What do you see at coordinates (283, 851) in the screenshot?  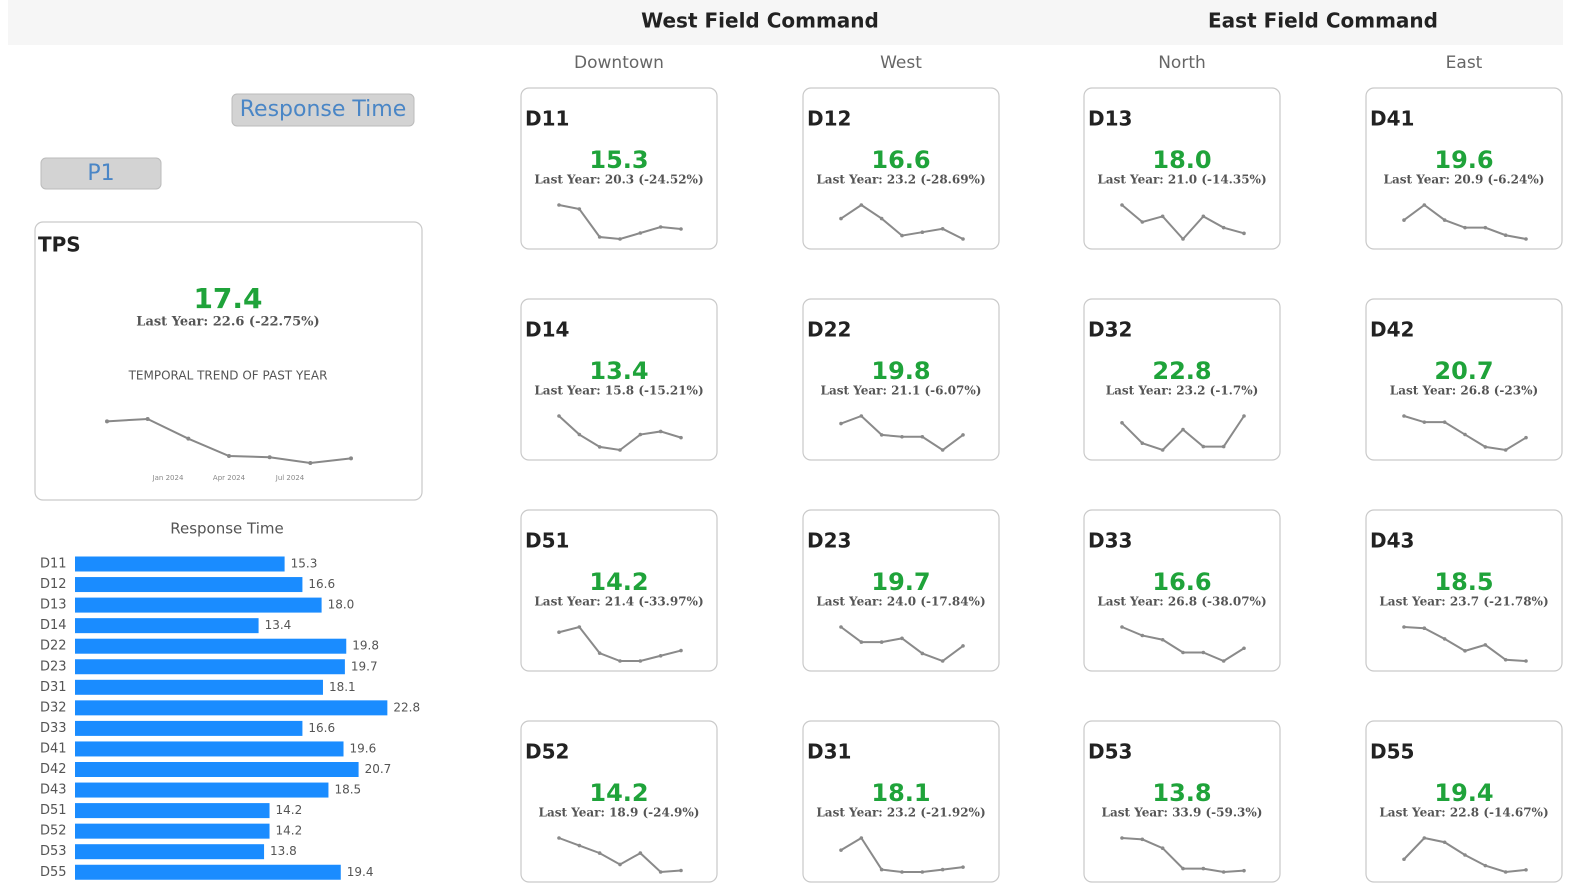 I see `bar-value-label: 13.8` at bounding box center [283, 851].